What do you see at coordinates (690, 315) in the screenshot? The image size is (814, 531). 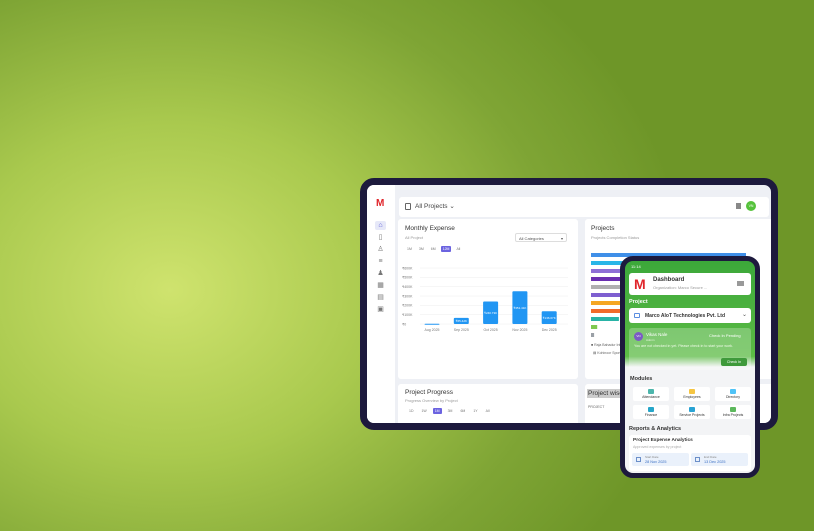 I see `project-selector: Marco AIoT Technologies Pvt. Ltd ⌄` at bounding box center [690, 315].